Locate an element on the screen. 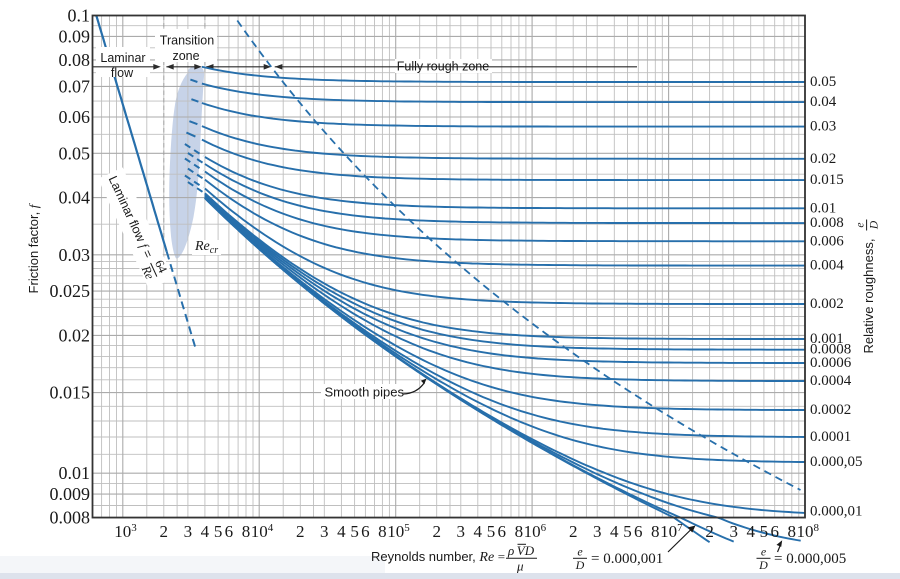  svg-text: Friction factor, f is located at coordinates (33, 247).